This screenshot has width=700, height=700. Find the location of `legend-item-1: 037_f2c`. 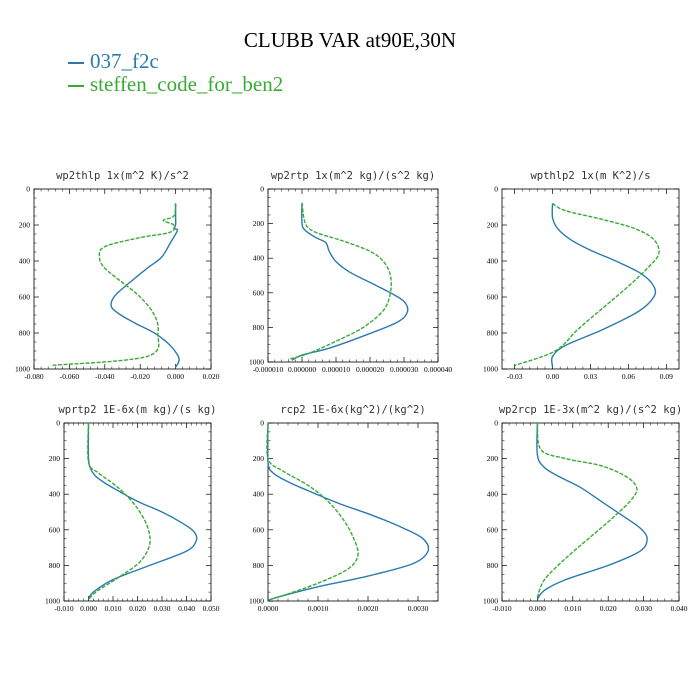

legend-item-1: 037_f2c is located at coordinates (175, 61).